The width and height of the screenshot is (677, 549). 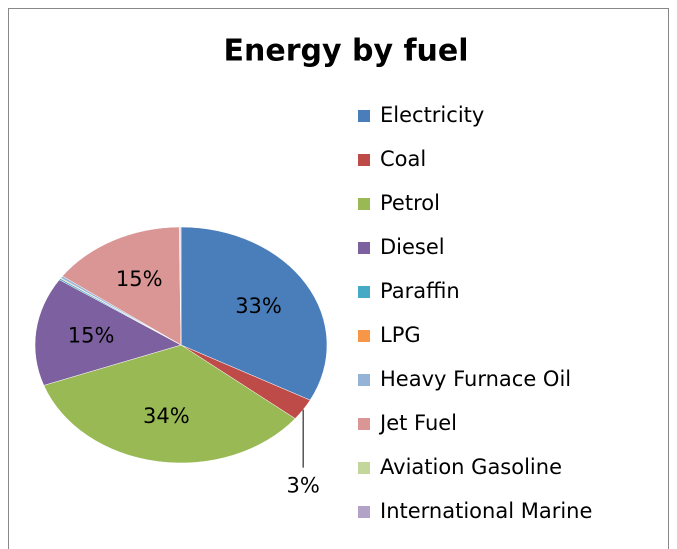 I want to click on legend-label: Paraffin, so click(x=420, y=291).